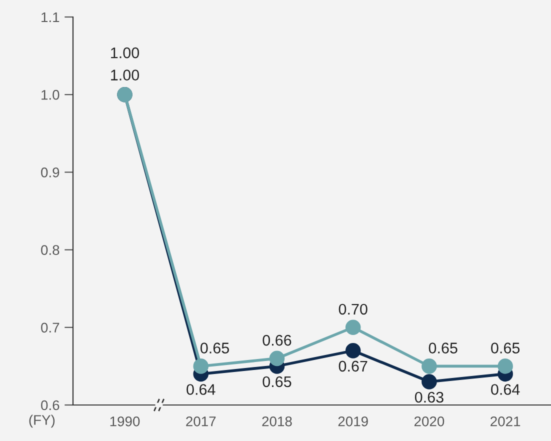 This screenshot has width=551, height=441. Describe the element at coordinates (42, 421) in the screenshot. I see `x-axis-title: (FY)` at that location.